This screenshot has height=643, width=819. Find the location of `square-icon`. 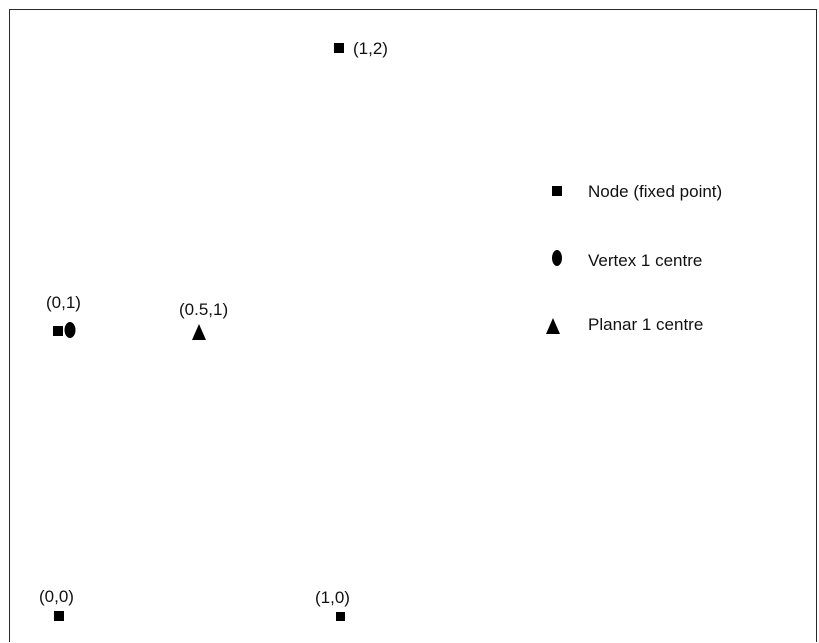

square-icon is located at coordinates (557, 191).